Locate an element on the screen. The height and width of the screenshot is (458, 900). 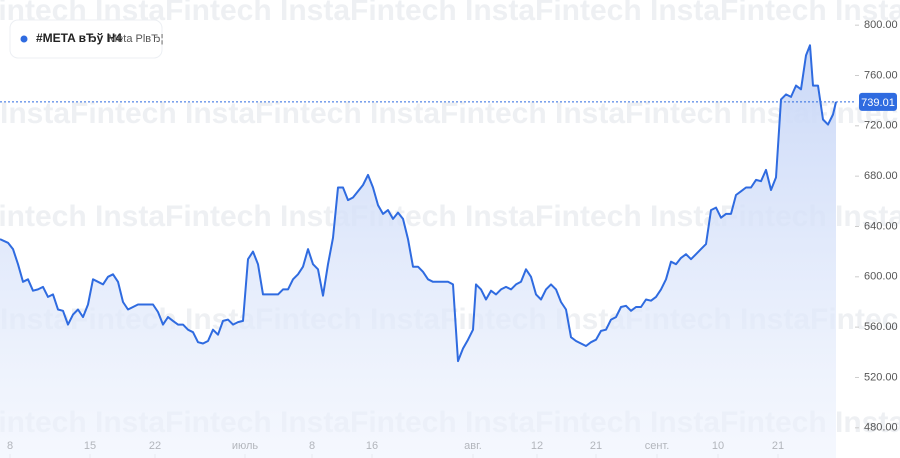
y-tick-label: 480.00 is located at coordinates (881, 428).